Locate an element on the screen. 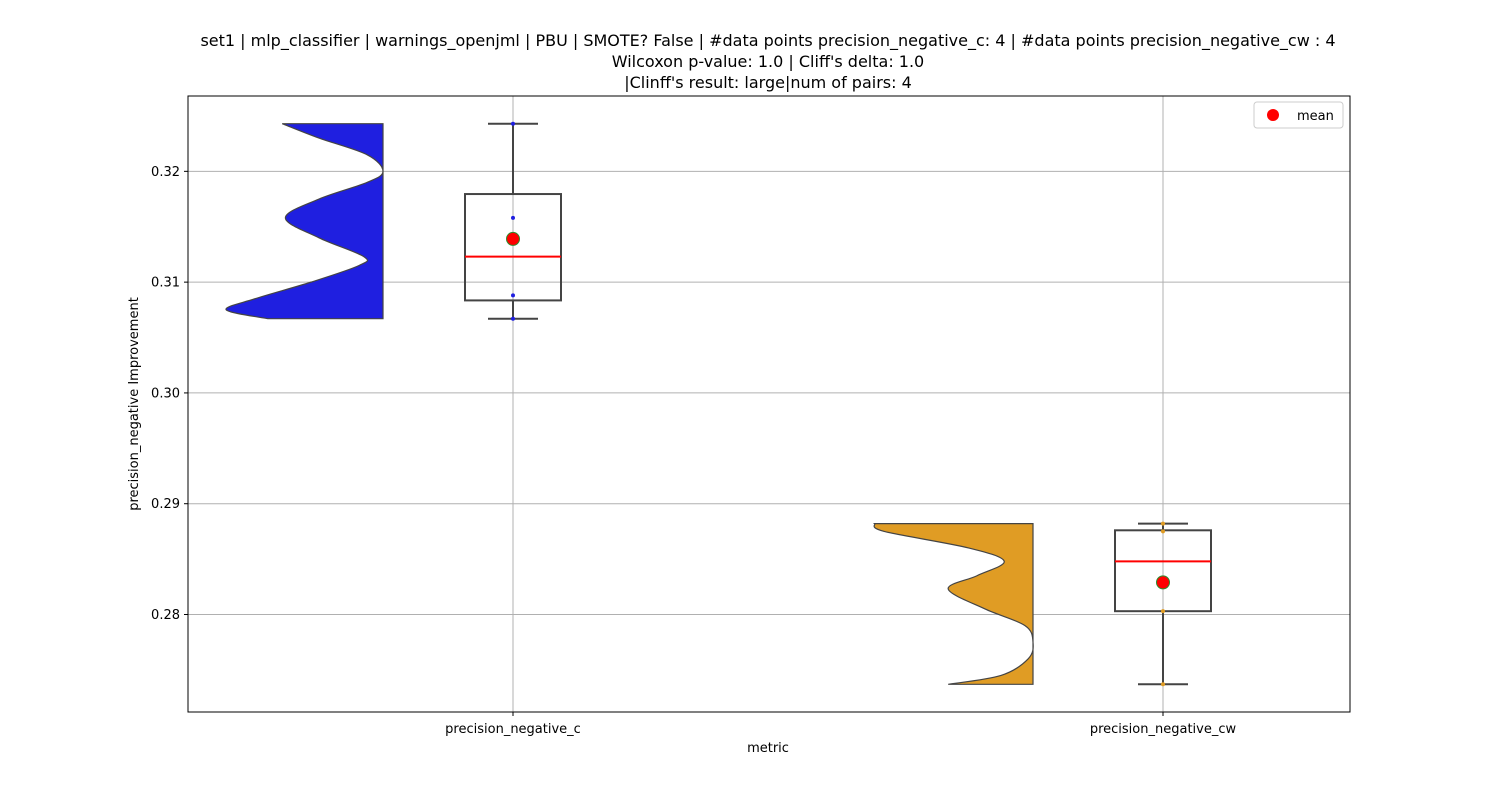 The height and width of the screenshot is (800, 1500). y-tick-label: 0.31 is located at coordinates (165, 283).